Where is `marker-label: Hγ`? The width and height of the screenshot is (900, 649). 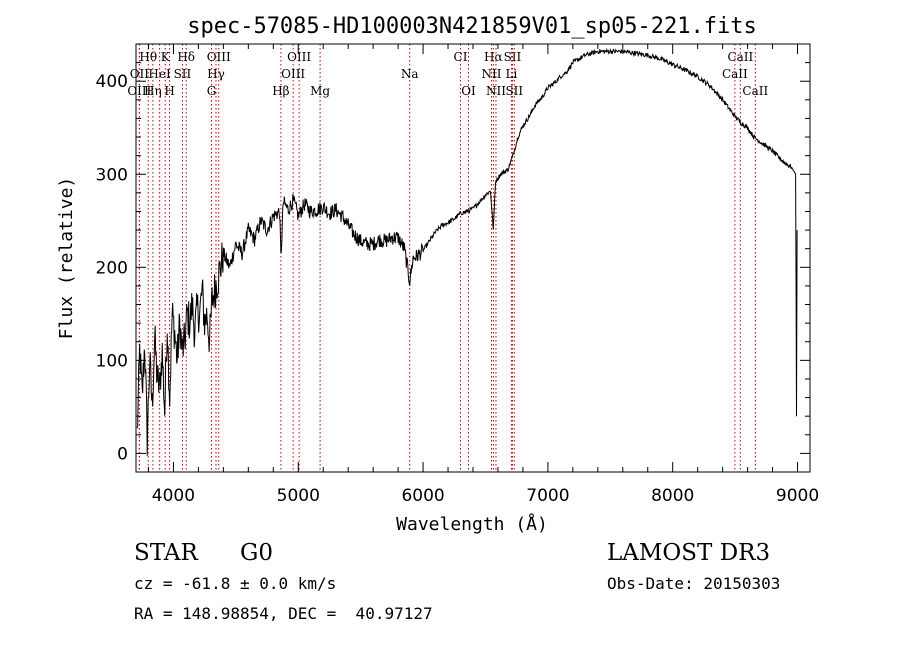 marker-label: Hγ is located at coordinates (216, 74).